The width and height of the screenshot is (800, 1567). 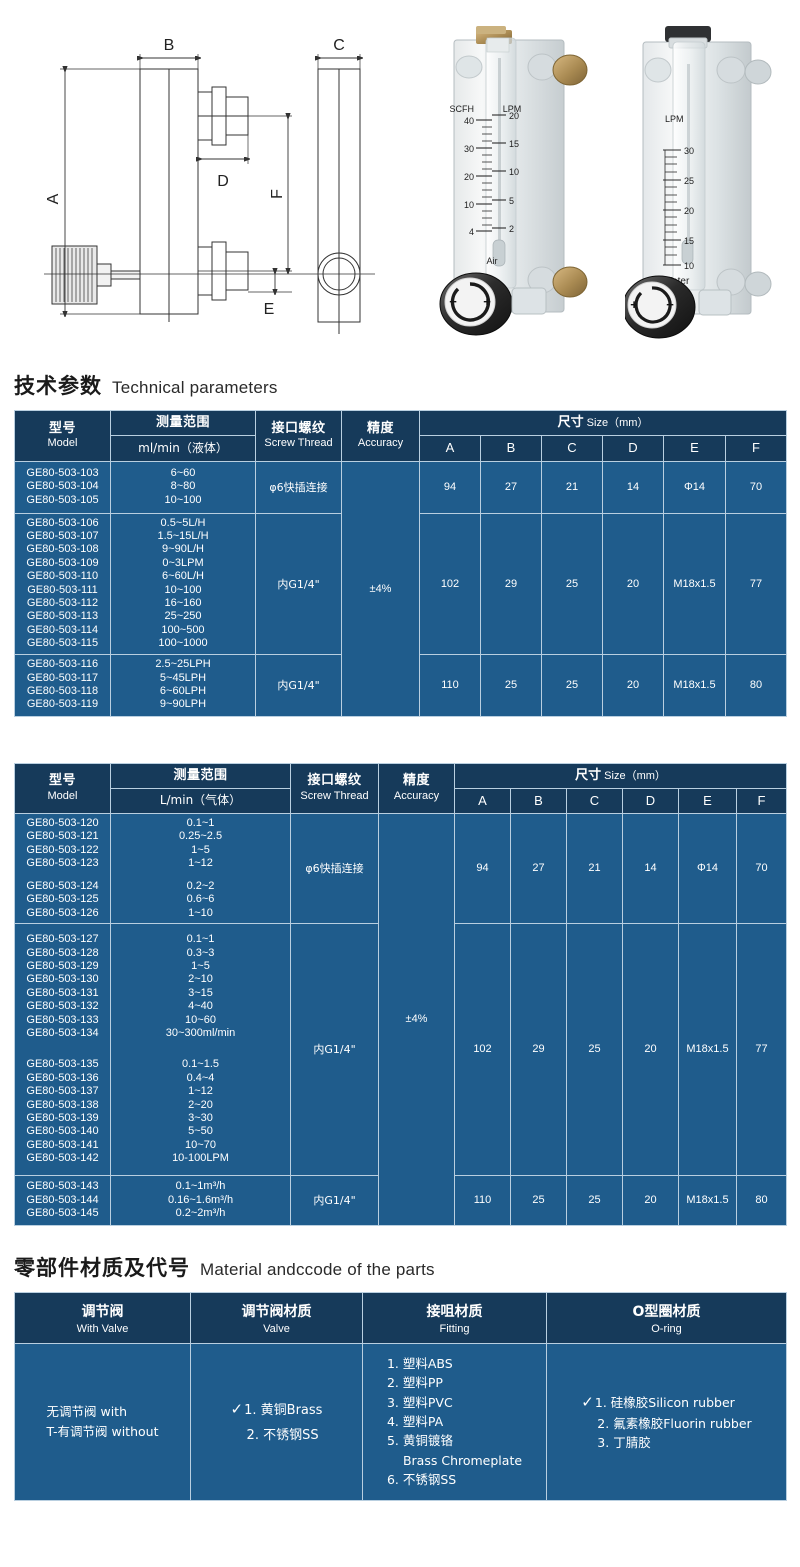 I want to click on drawing-label-b: B, so click(x=169, y=45).